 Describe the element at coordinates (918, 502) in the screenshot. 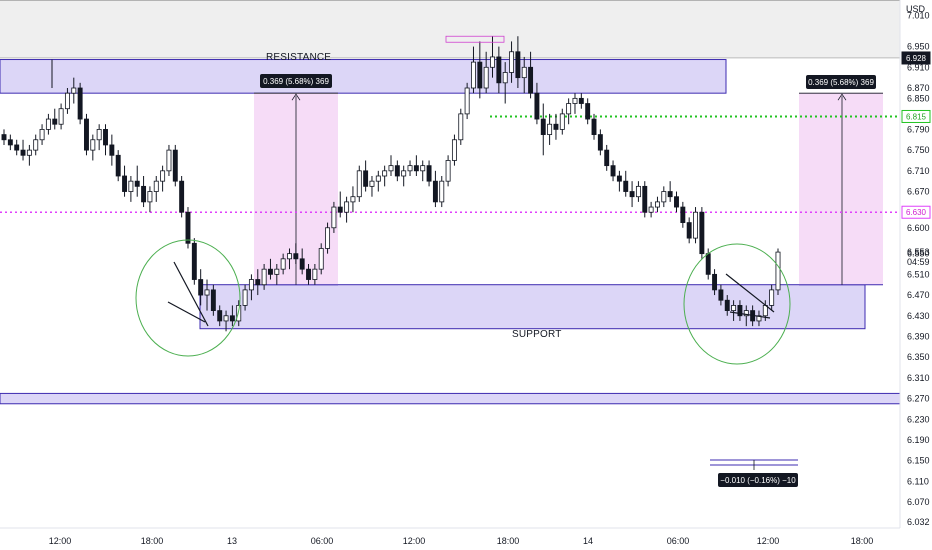

I see `y-tick-label: 6.070` at that location.